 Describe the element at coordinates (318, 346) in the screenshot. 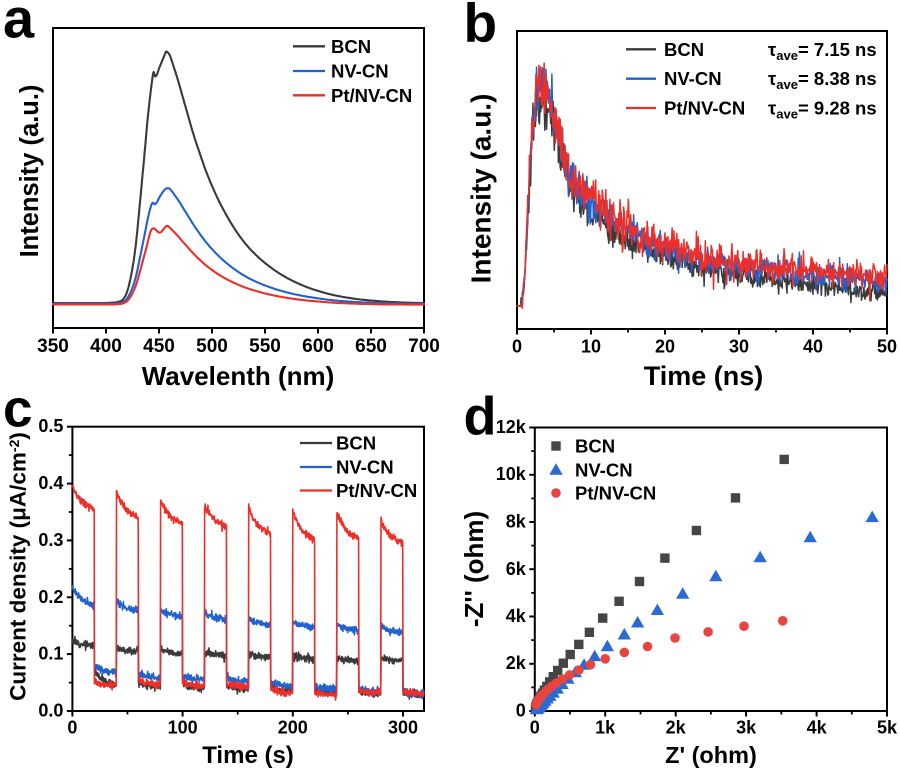

I see `svg-text: 600` at that location.